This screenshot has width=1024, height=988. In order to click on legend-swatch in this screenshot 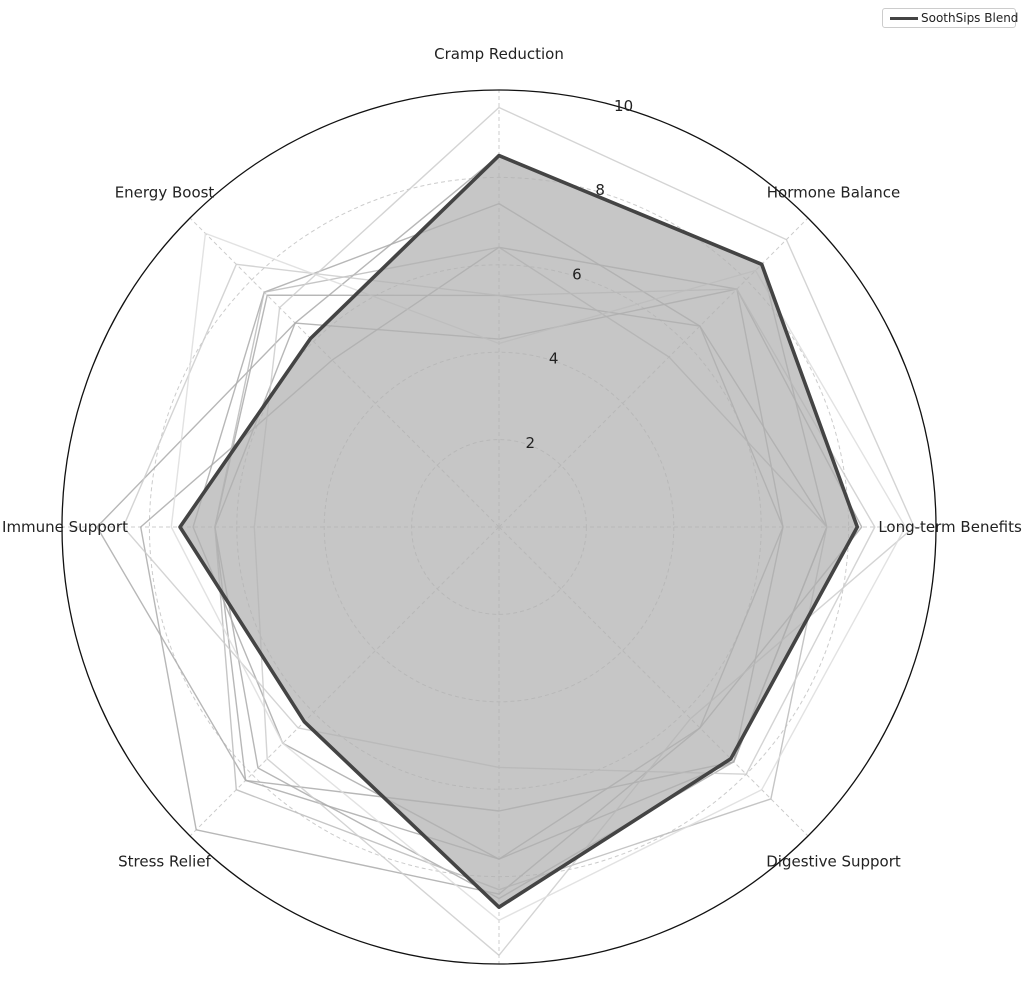, I will do `click(904, 18)`.